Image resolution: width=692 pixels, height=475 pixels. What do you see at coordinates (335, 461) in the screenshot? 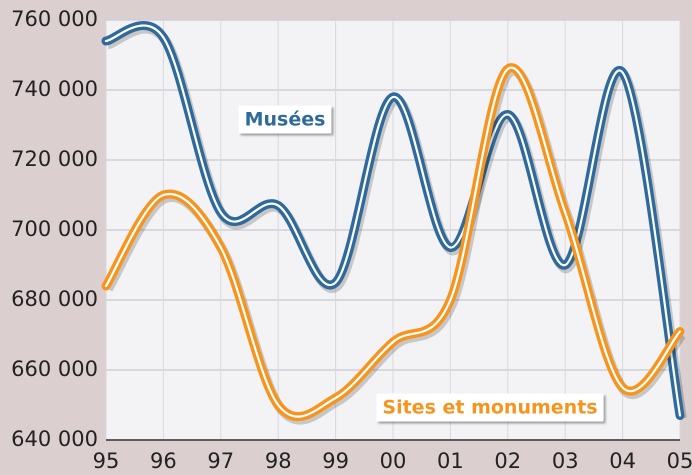
I see `x-tick-label: 99` at bounding box center [335, 461].